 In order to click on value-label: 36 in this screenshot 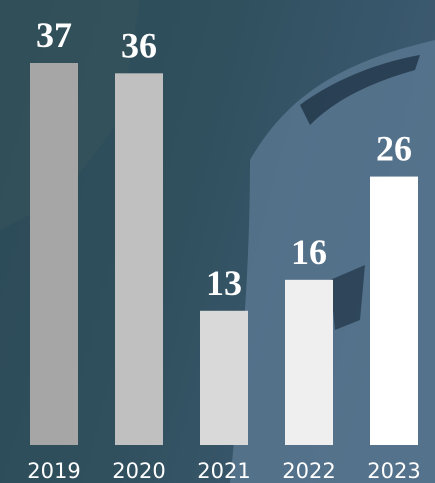, I will do `click(139, 45)`.